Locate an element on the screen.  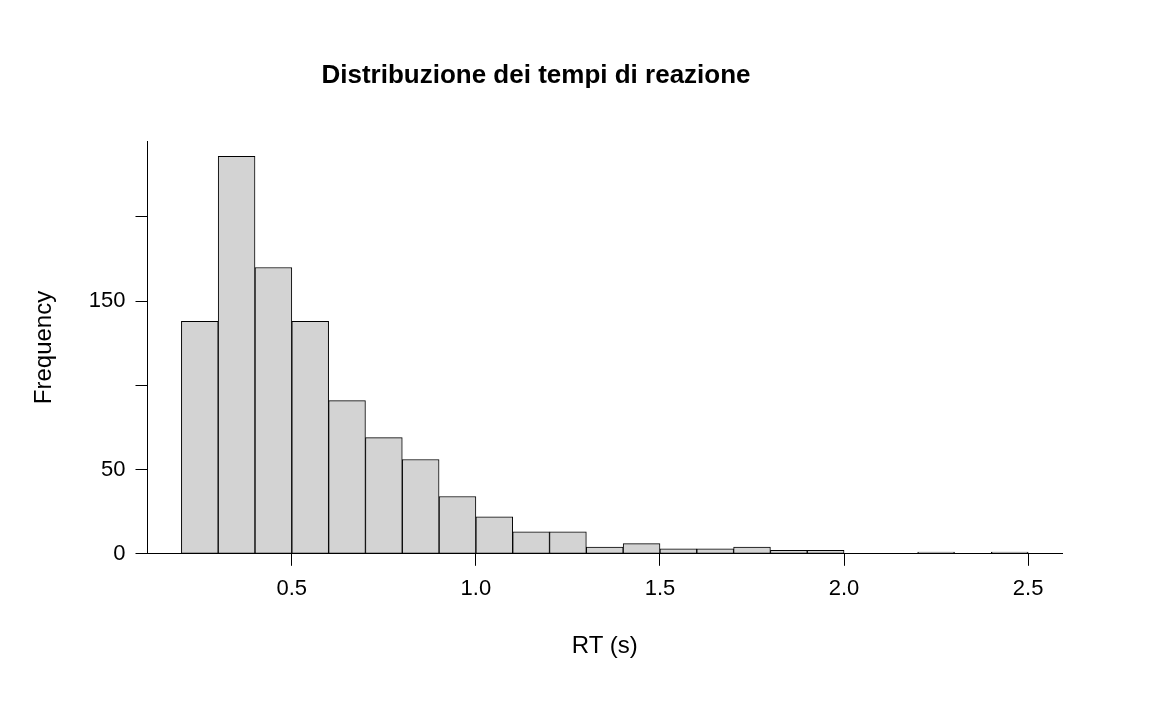
x-tick-label: 1.0 is located at coordinates (476, 588).